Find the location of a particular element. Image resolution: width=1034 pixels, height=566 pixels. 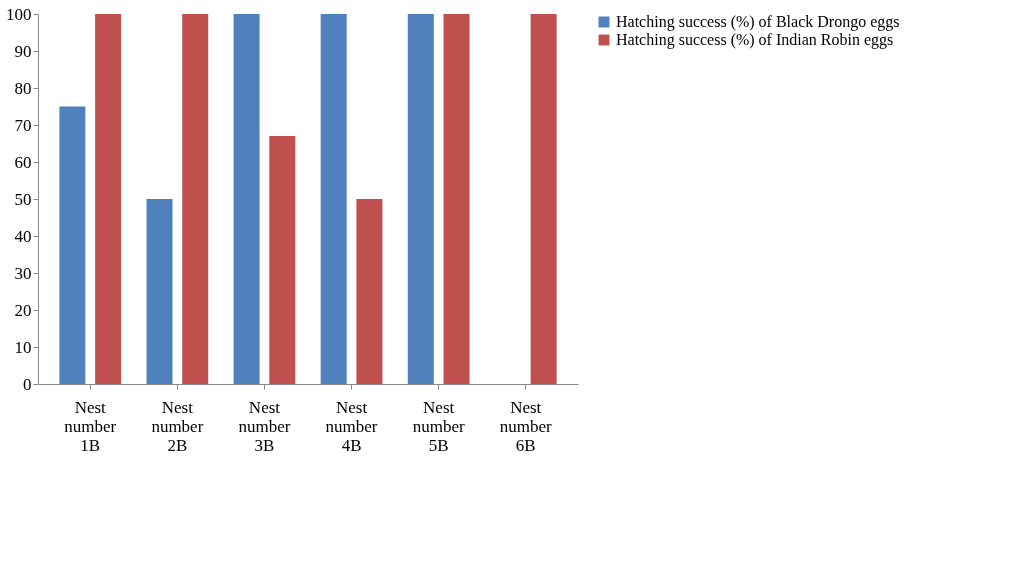

legend-label: Hatching success (%) of Black Drongo eggs is located at coordinates (758, 22).